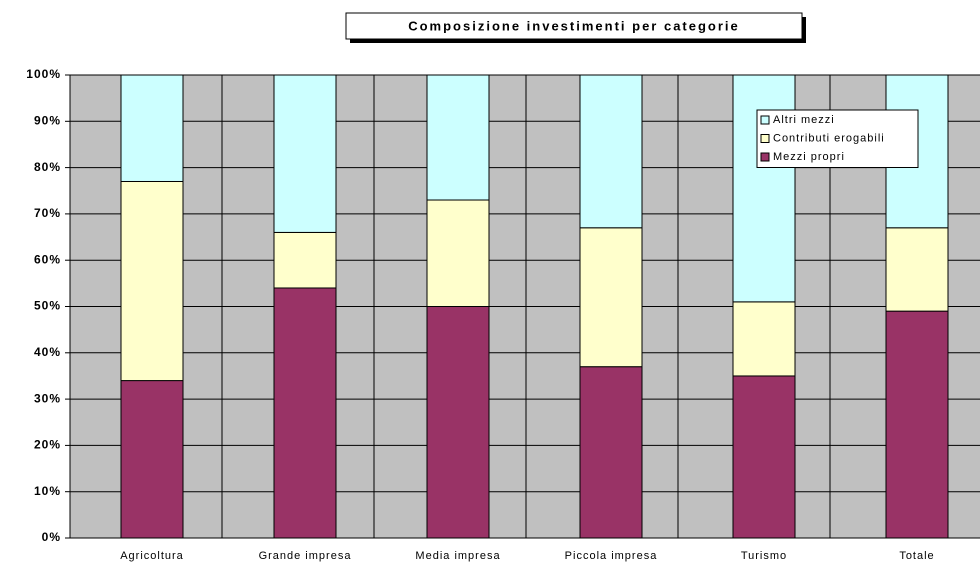  What do you see at coordinates (47, 120) in the screenshot?
I see `y-tick-label: 90%` at bounding box center [47, 120].